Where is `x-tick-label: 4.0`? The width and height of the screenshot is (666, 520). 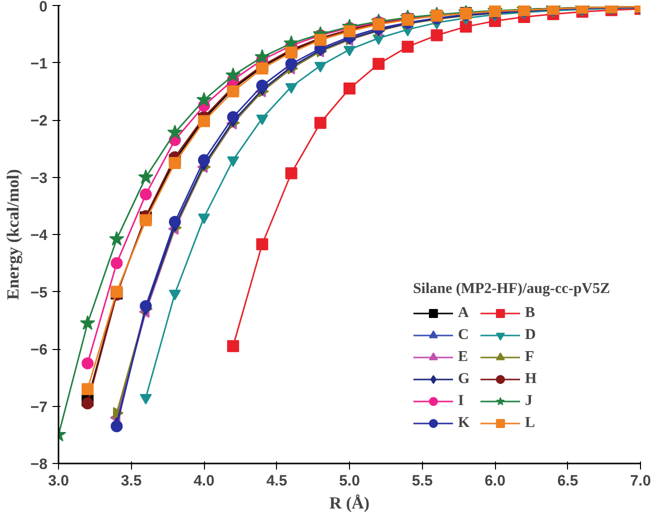
x-tick-label: 4.0 is located at coordinates (204, 481).